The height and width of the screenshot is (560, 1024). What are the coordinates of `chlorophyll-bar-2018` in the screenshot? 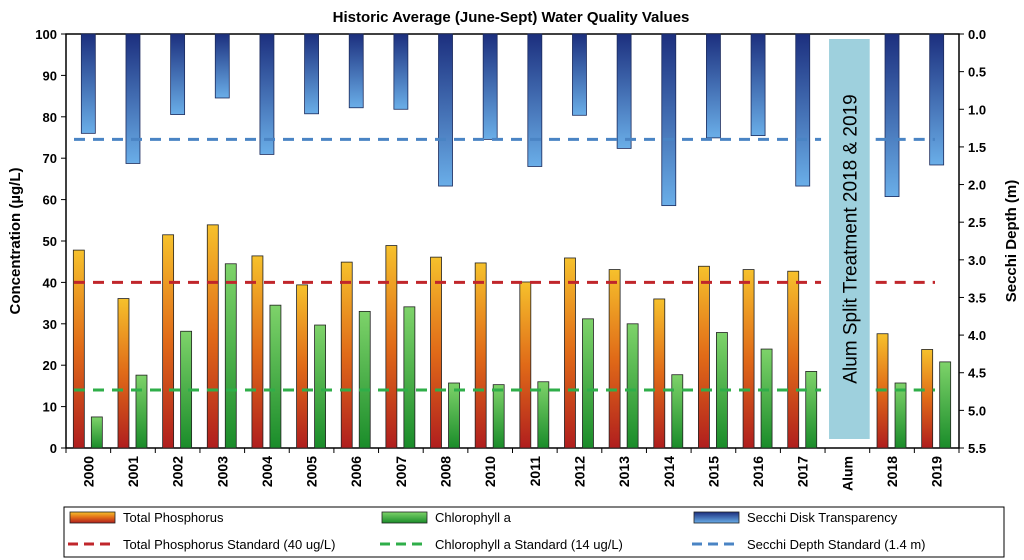 It's located at (900, 415).